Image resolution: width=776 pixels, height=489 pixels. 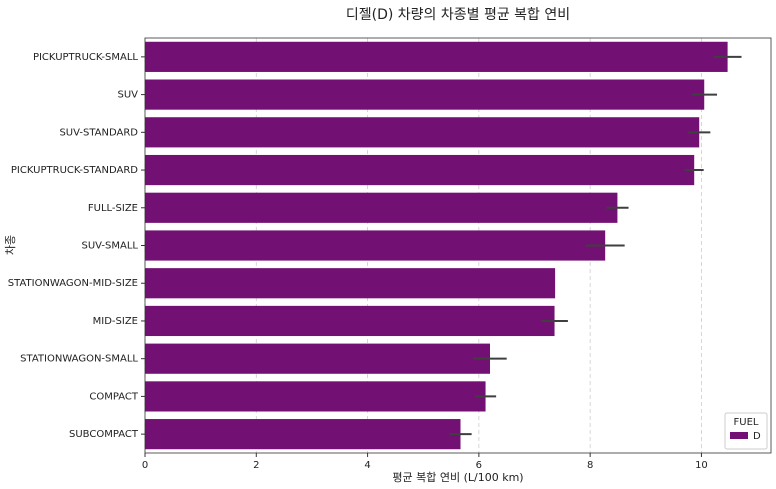 What do you see at coordinates (479, 465) in the screenshot?
I see `x-tick-label: 6` at bounding box center [479, 465].